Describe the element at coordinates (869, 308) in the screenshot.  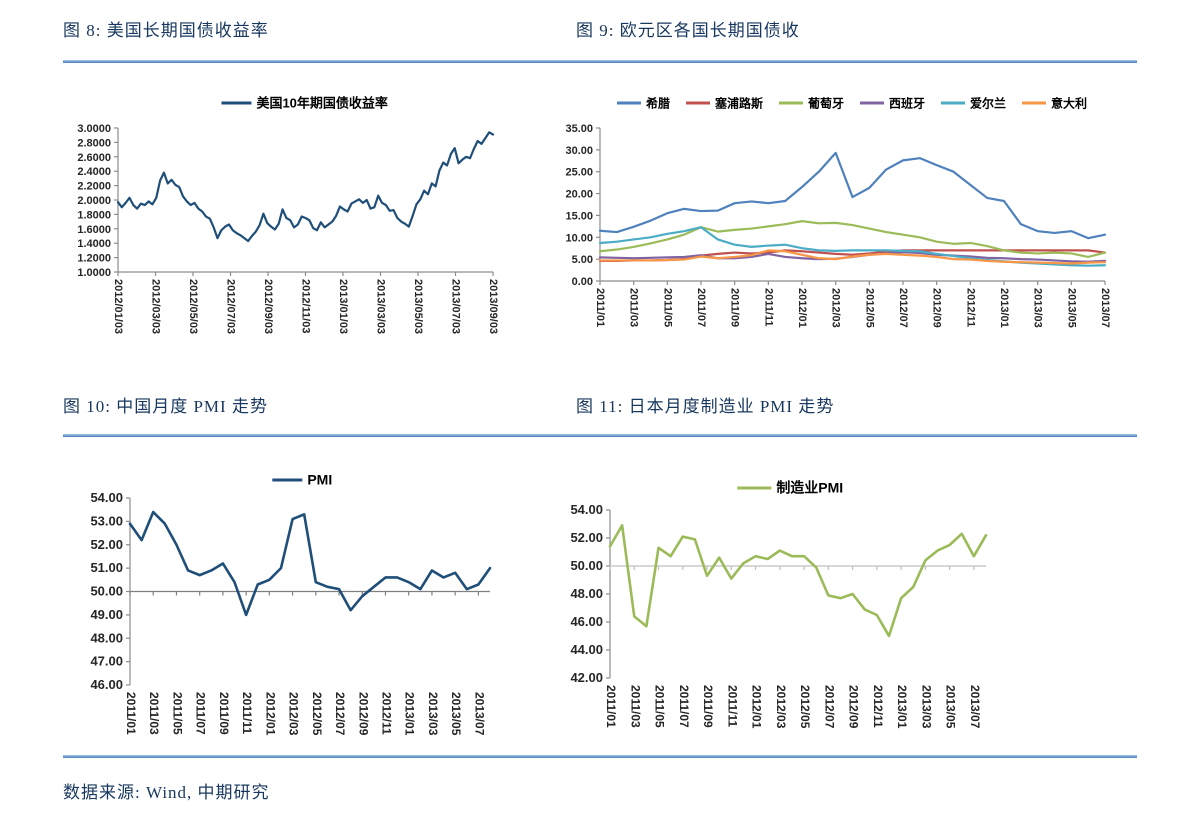
I see `x-tick-label: 2012/05` at that location.